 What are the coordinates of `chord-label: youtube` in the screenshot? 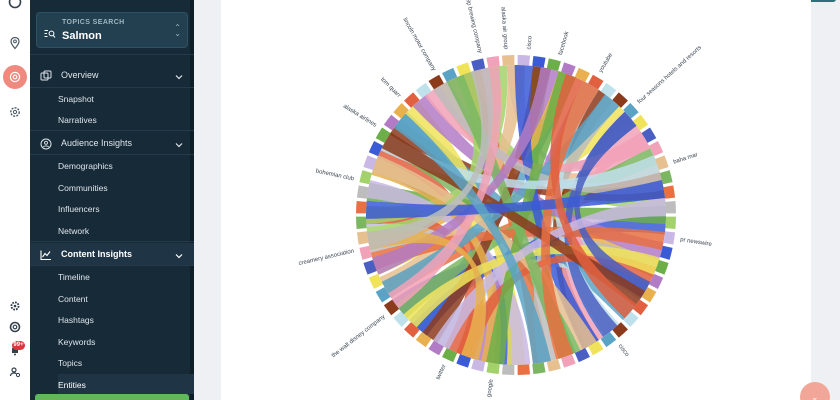 It's located at (606, 63).